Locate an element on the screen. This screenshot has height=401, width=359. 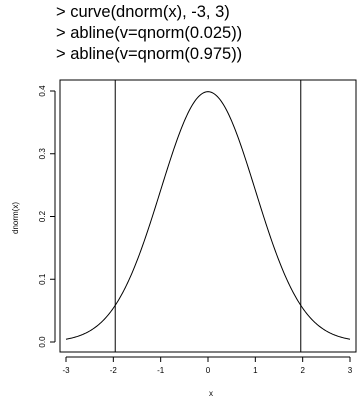
console-line-2: > abline(v=qnorm(0.025)) is located at coordinates (149, 33).